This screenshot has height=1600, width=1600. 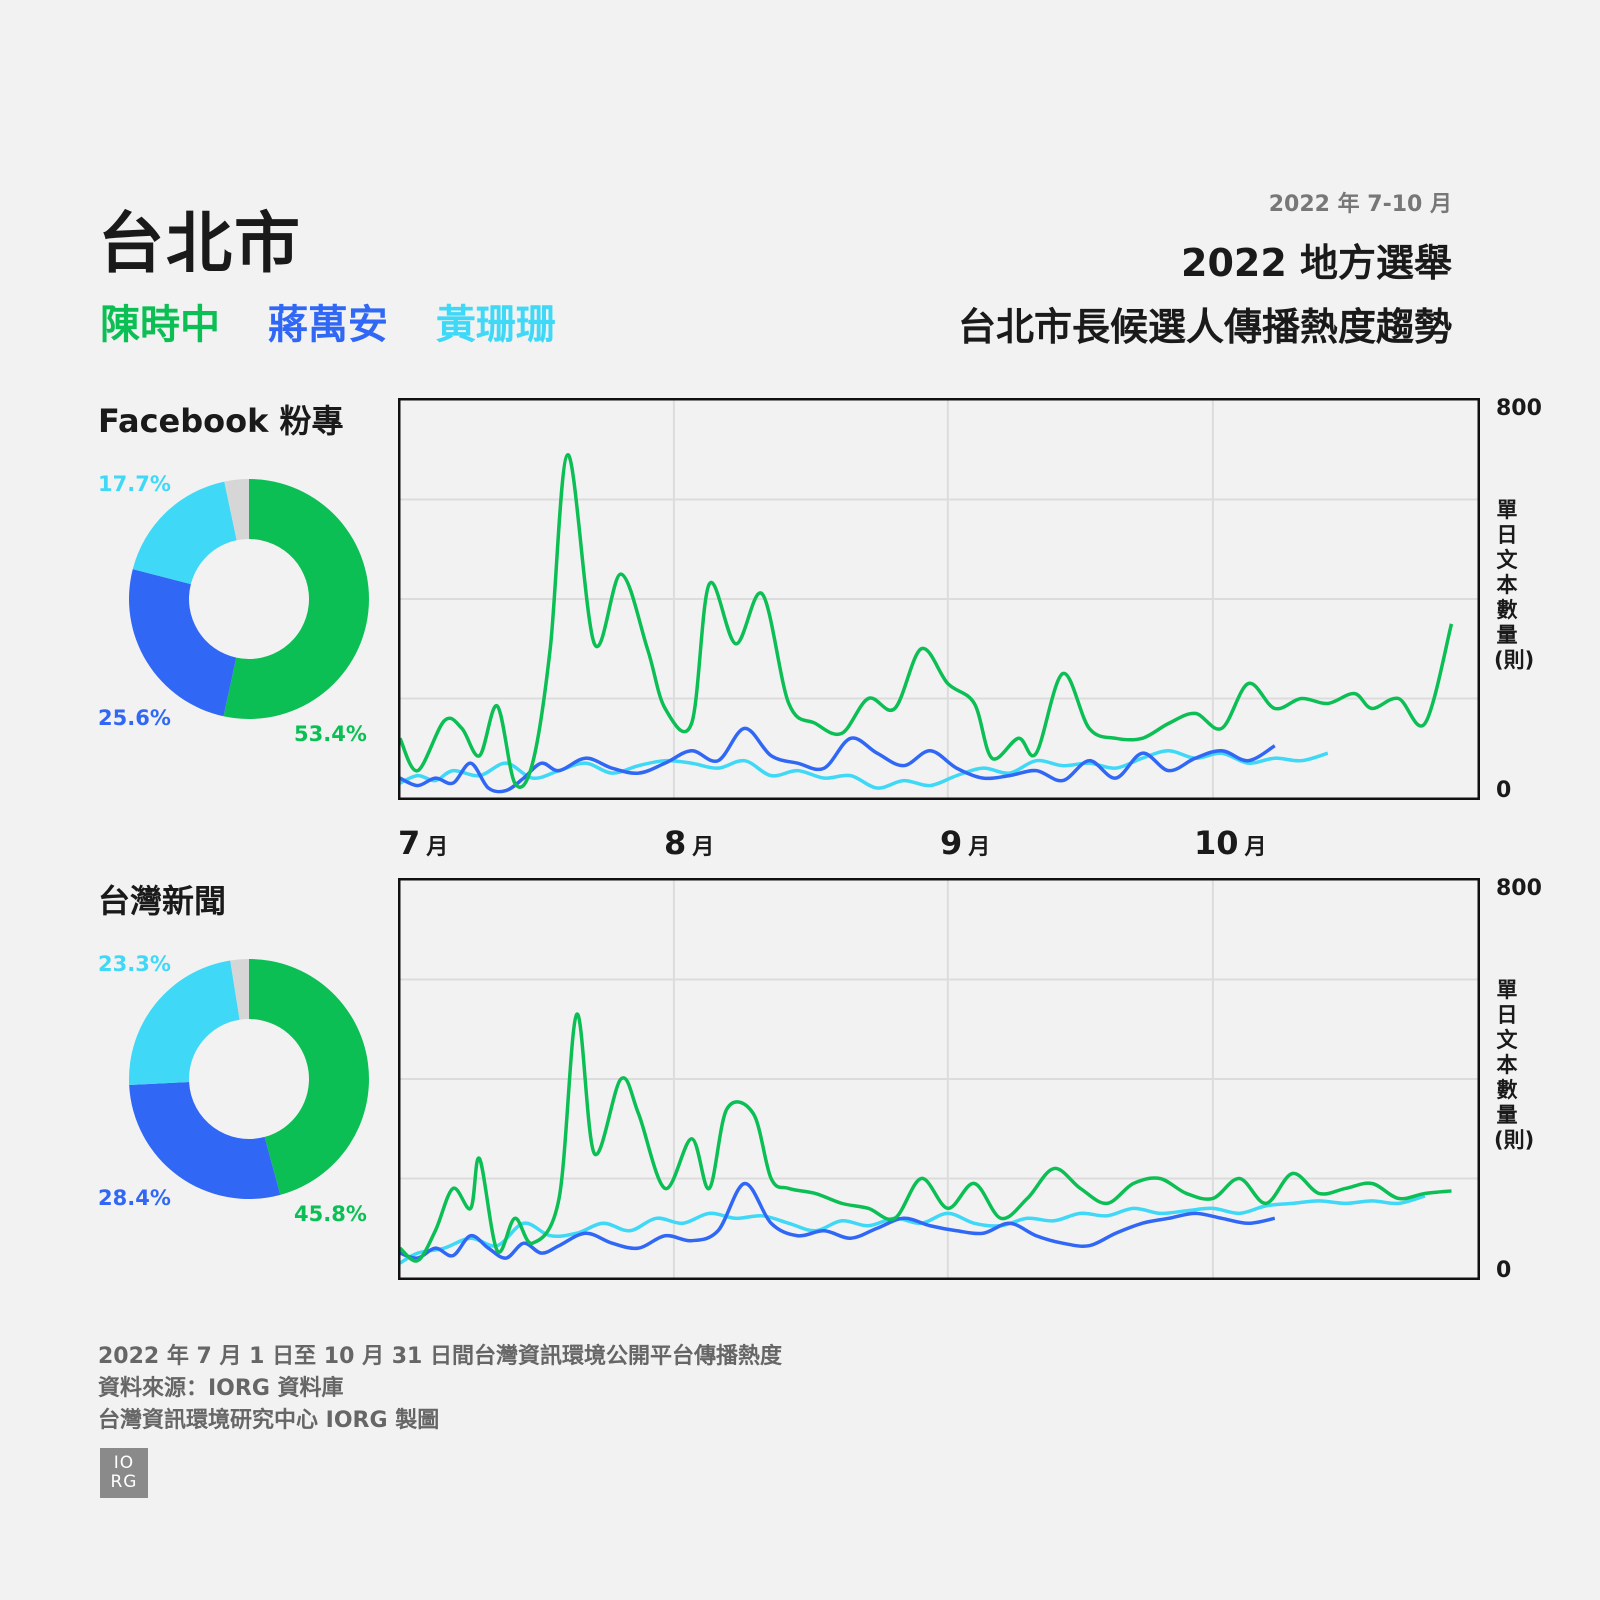 What do you see at coordinates (926, 620) in the screenshot?
I see `facebook-line-series-chen` at bounding box center [926, 620].